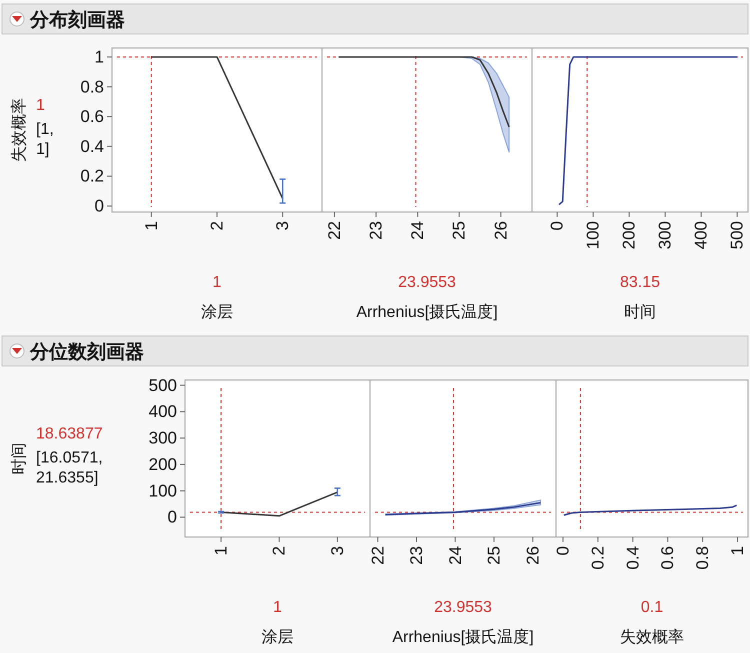  What do you see at coordinates (45, 139) in the screenshot?
I see `text: [1, 1]` at bounding box center [45, 139].